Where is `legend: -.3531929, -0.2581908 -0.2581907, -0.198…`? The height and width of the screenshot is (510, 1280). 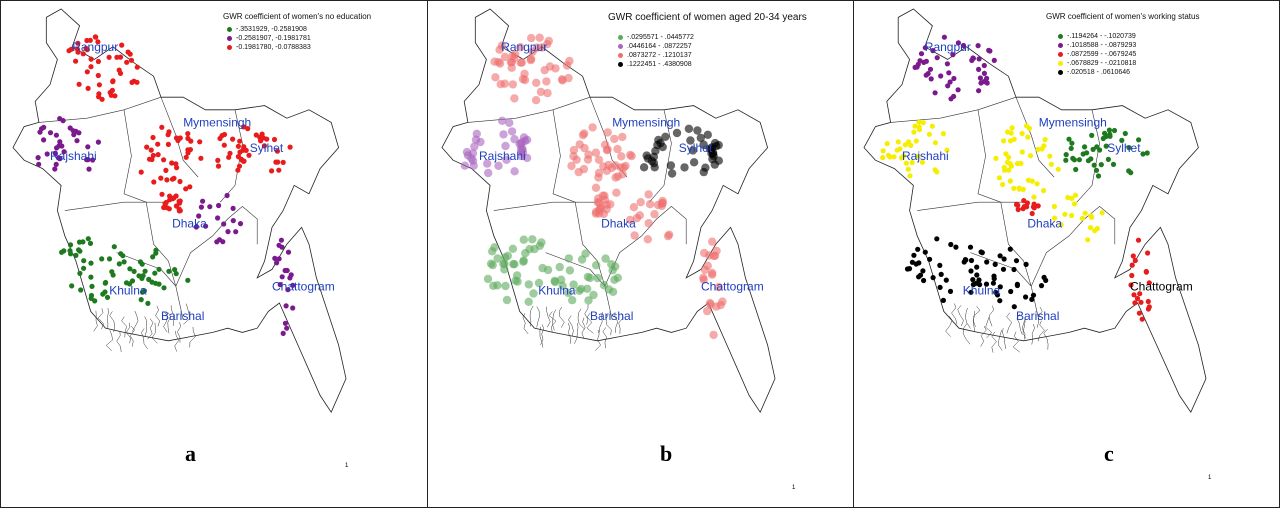 legend: -.3531929, -0.2581908 -0.2581907, -0.198… is located at coordinates (269, 38).